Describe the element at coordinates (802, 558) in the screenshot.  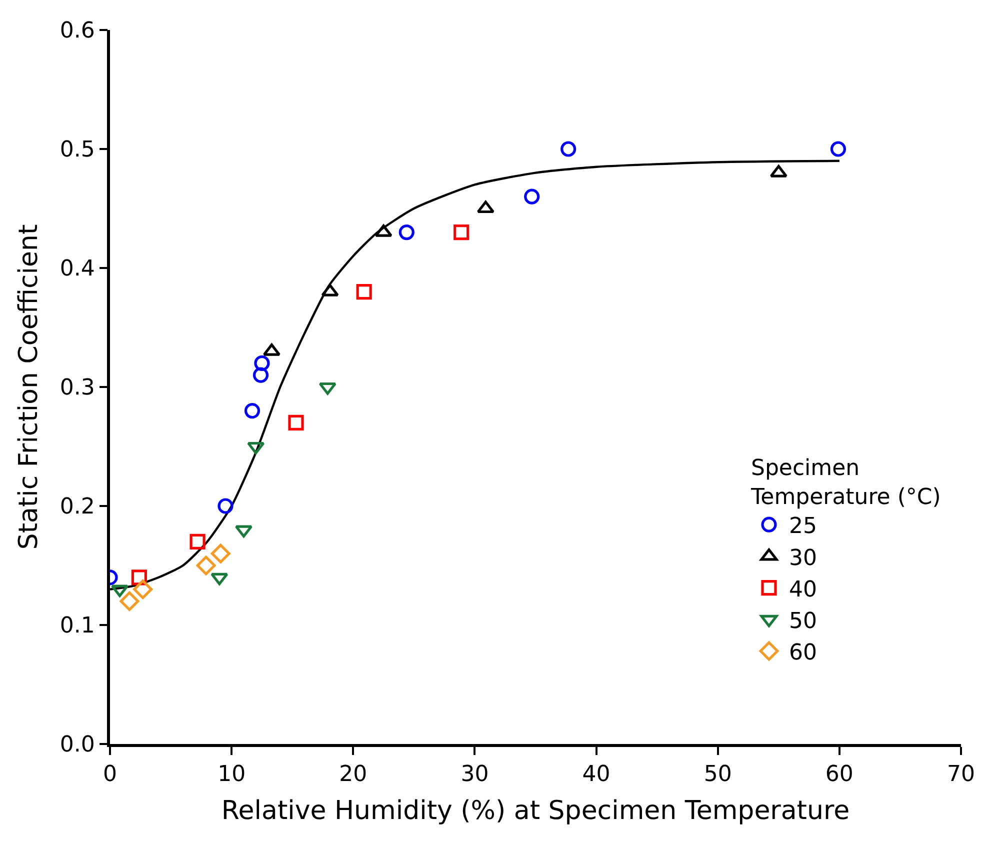
I see `legend-label: 30` at that location.